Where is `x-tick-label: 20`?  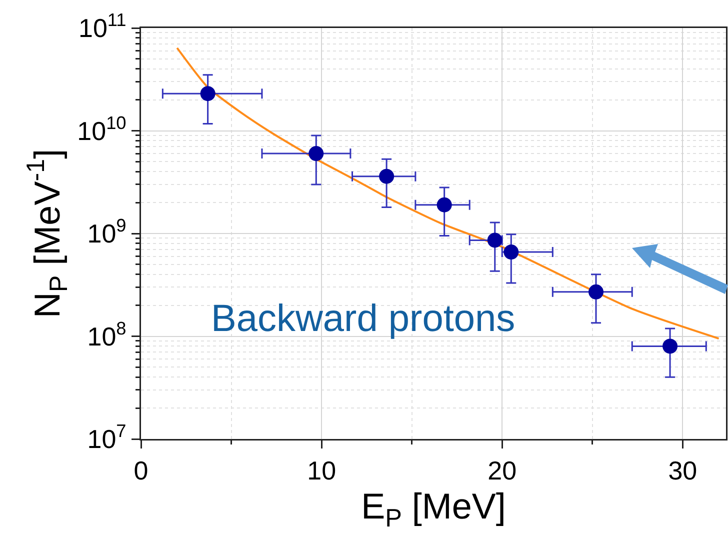 x-tick-label: 20 is located at coordinates (502, 471).